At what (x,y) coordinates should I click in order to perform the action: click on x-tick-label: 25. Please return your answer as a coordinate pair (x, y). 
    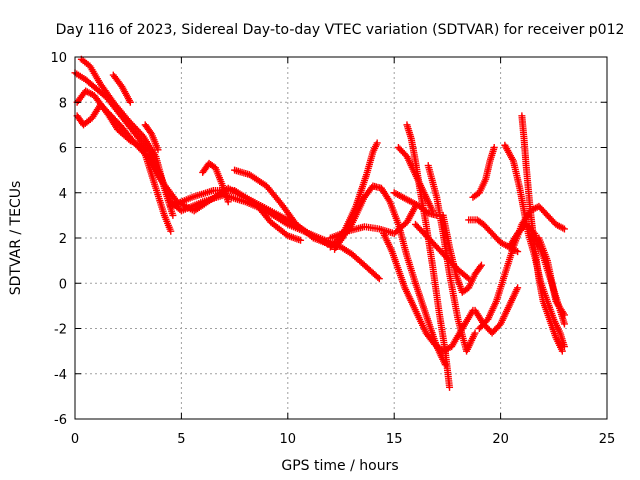
    Looking at the image, I should click on (607, 439).